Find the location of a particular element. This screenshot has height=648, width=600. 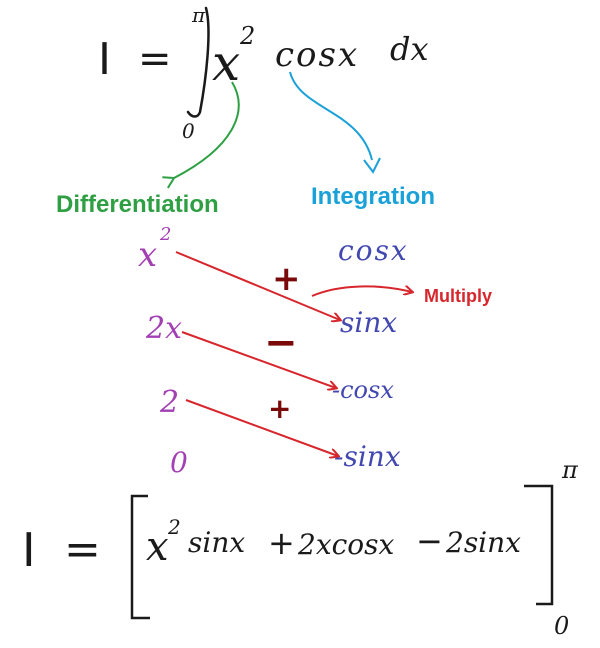

multiply-label: Multiply is located at coordinates (458, 296).